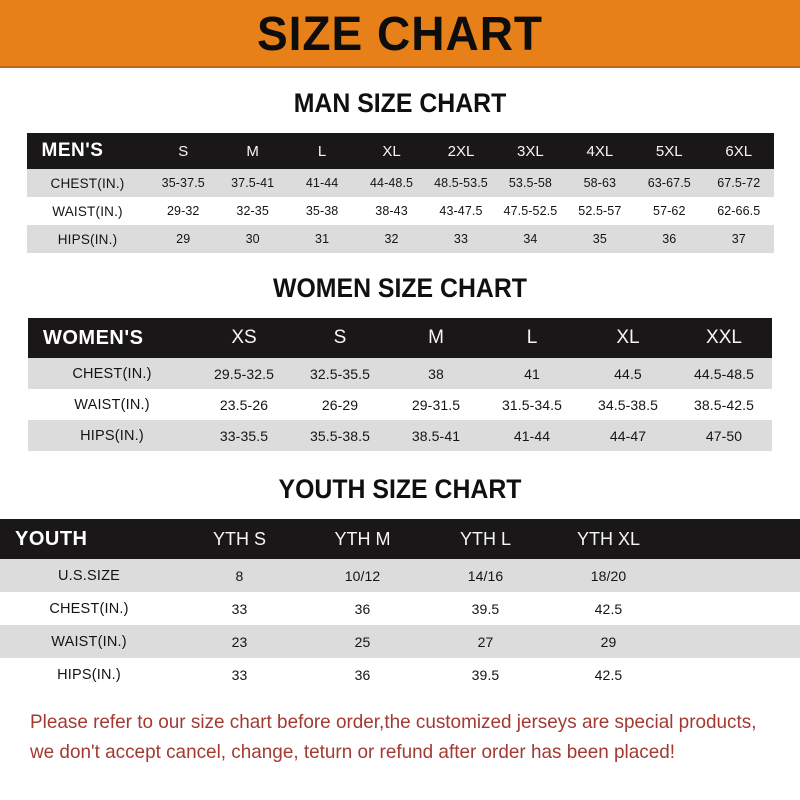  Describe the element at coordinates (485, 608) in the screenshot. I see `youth-chest-yth-l: 39.5` at that location.